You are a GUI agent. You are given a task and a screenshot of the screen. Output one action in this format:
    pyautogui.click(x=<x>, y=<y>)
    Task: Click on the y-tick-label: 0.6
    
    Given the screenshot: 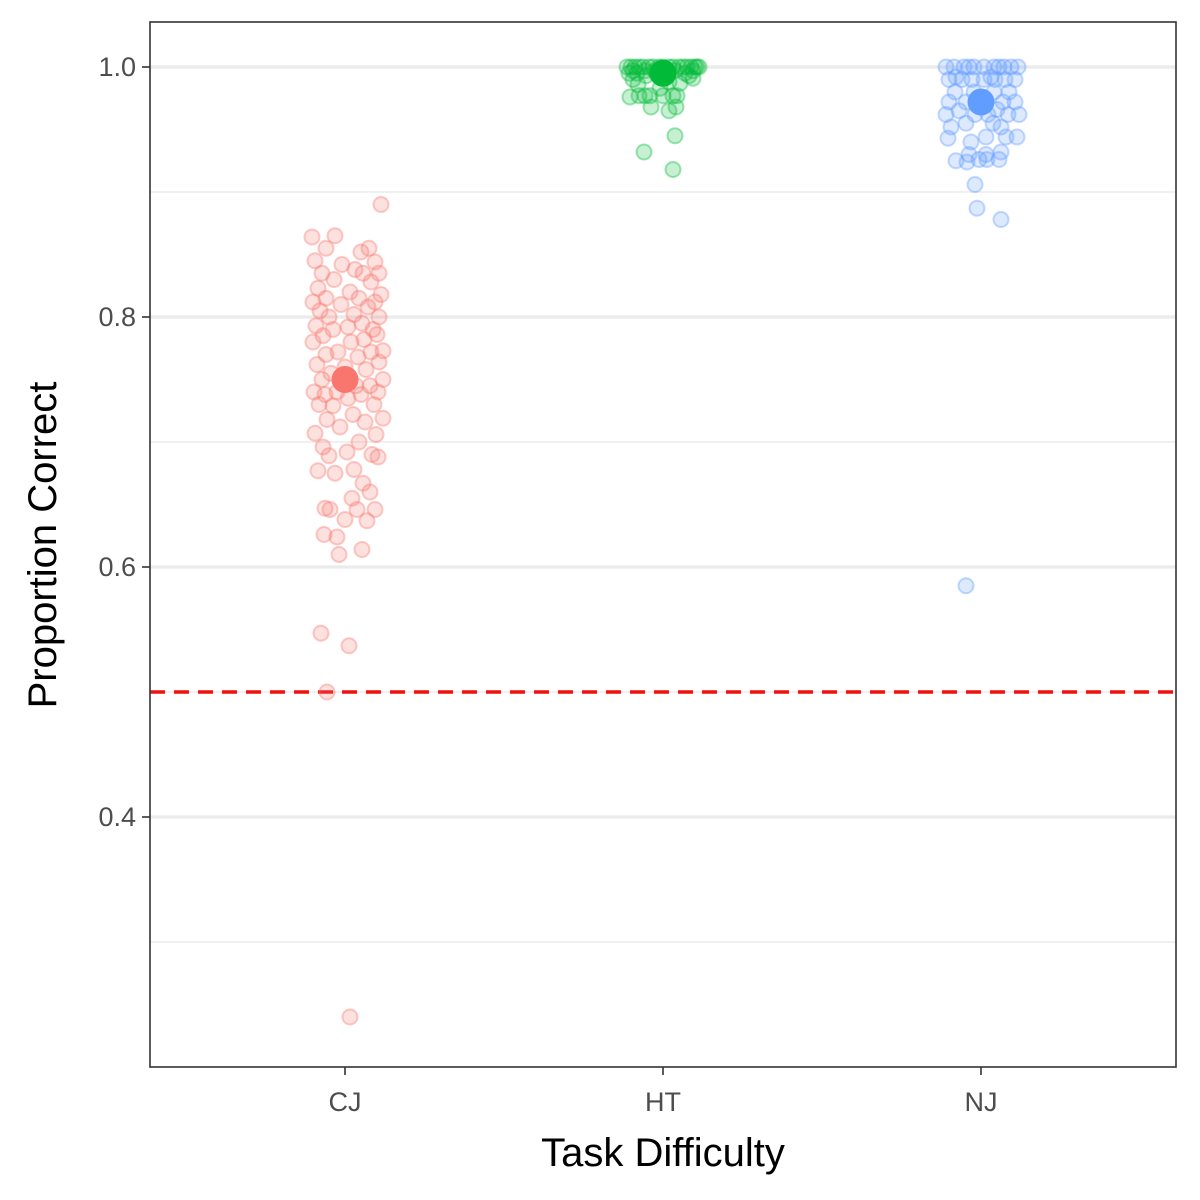 What is the action you would take?
    pyautogui.click(x=117, y=567)
    